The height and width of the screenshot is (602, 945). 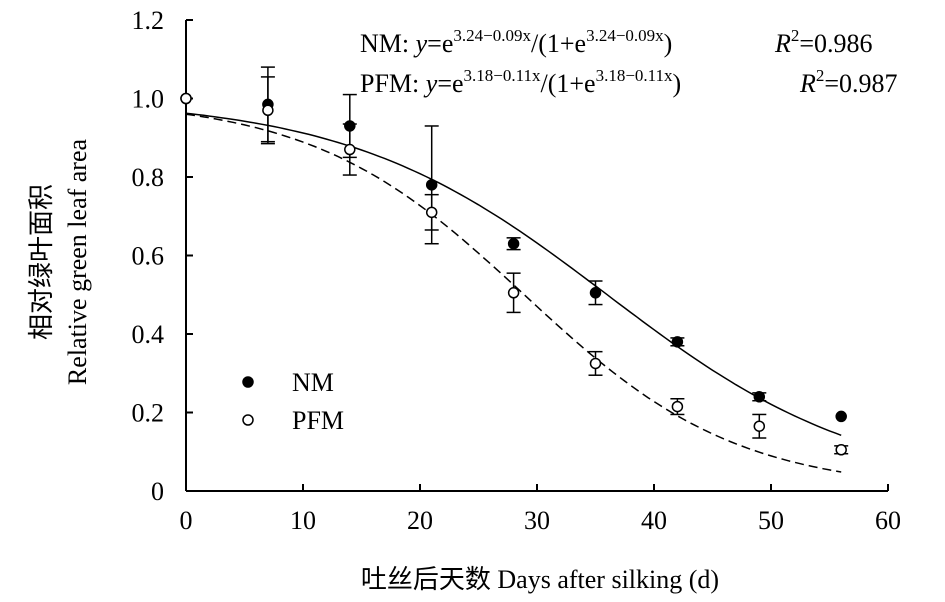 I want to click on legend-marker-nm, so click(x=248, y=382).